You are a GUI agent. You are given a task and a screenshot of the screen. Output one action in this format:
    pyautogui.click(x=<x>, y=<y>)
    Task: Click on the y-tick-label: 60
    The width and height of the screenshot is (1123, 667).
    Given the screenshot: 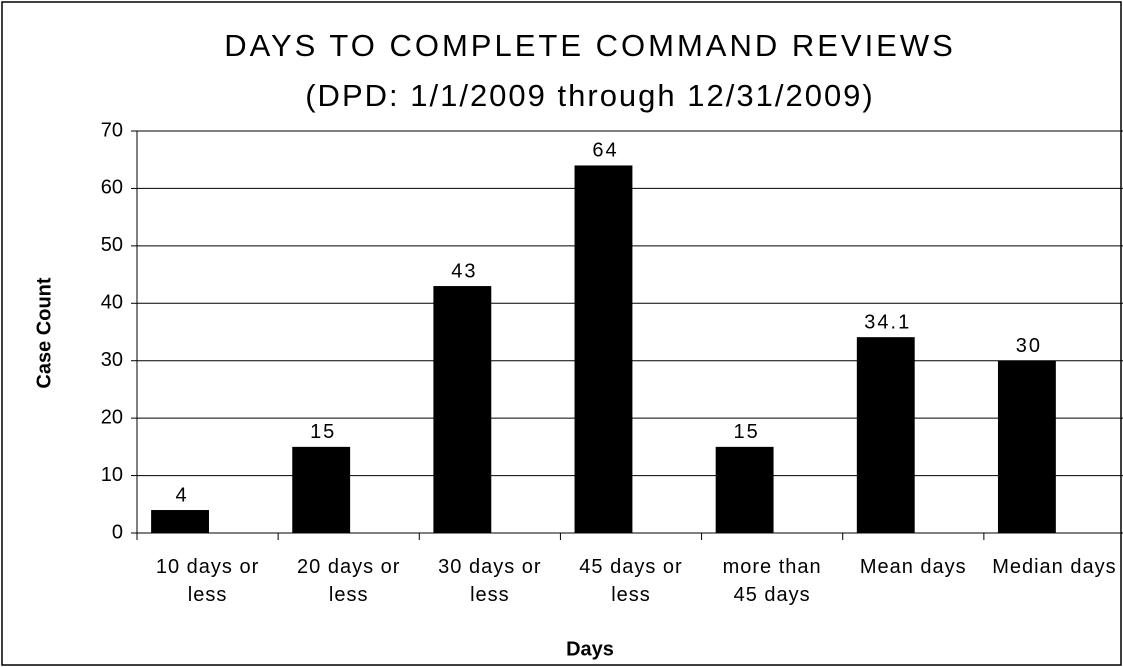 What is the action you would take?
    pyautogui.click(x=112, y=188)
    